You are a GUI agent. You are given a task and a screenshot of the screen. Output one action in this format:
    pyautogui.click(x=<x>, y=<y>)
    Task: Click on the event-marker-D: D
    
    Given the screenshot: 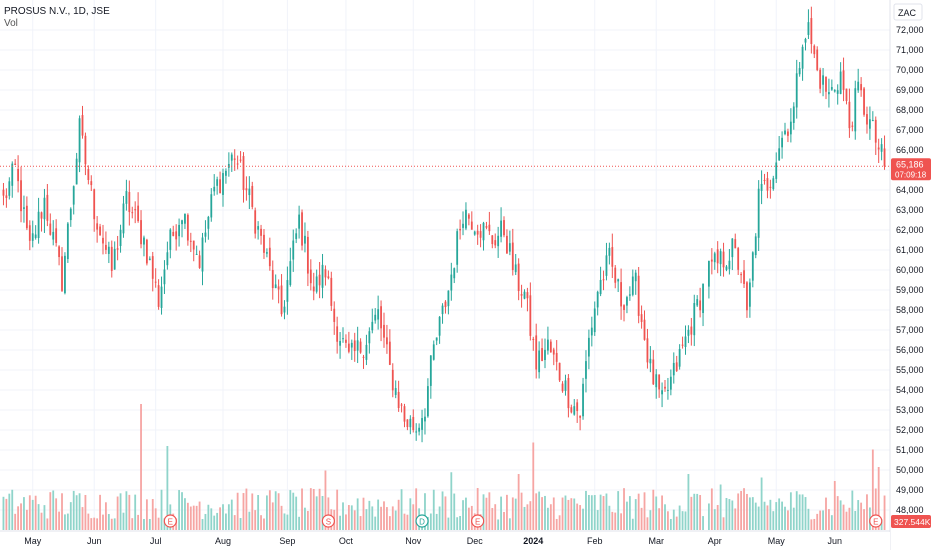 What is the action you would take?
    pyautogui.click(x=422, y=521)
    